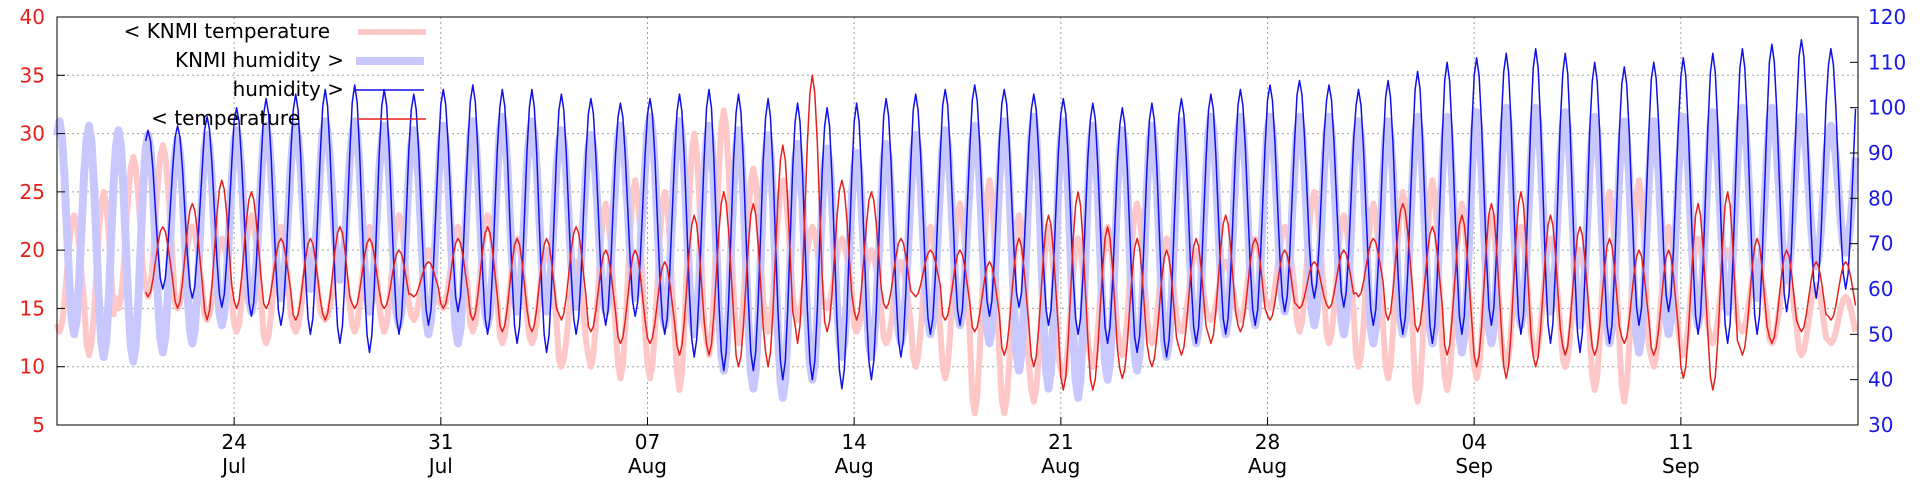 The height and width of the screenshot is (480, 1920). What do you see at coordinates (1267, 442) in the screenshot?
I see `x-tick-day: 28` at bounding box center [1267, 442].